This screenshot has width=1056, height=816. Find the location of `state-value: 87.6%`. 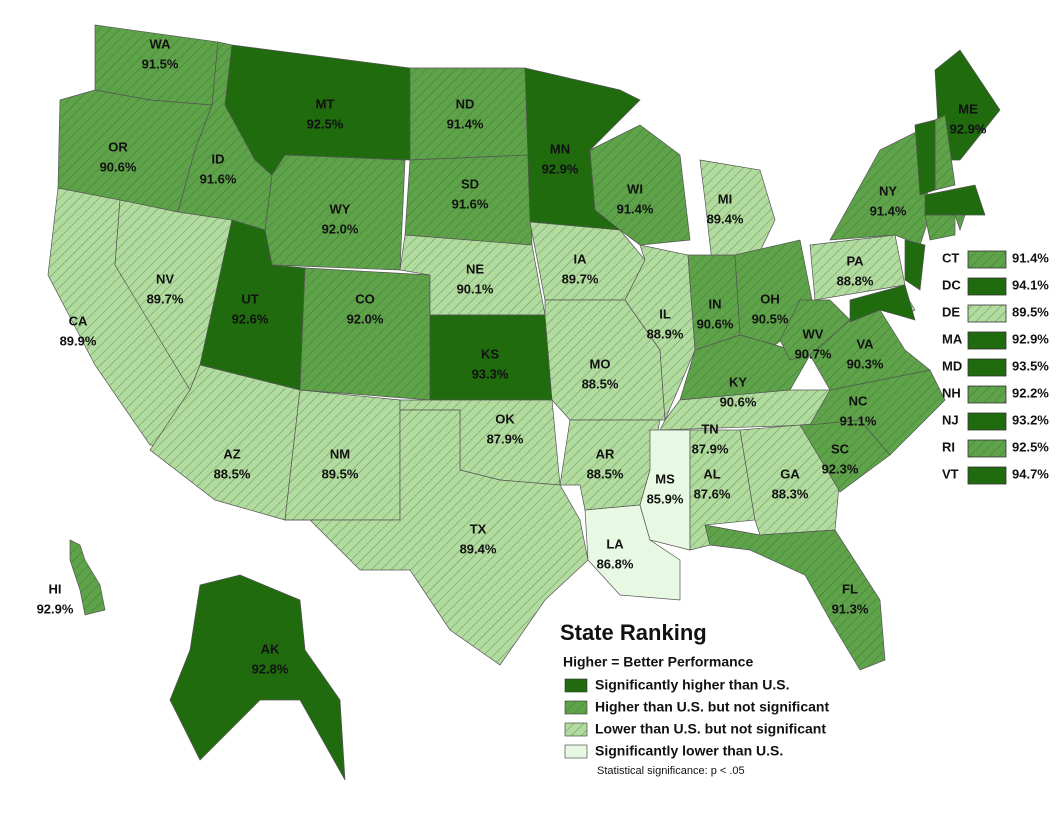

state-value: 87.6% is located at coordinates (712, 493).